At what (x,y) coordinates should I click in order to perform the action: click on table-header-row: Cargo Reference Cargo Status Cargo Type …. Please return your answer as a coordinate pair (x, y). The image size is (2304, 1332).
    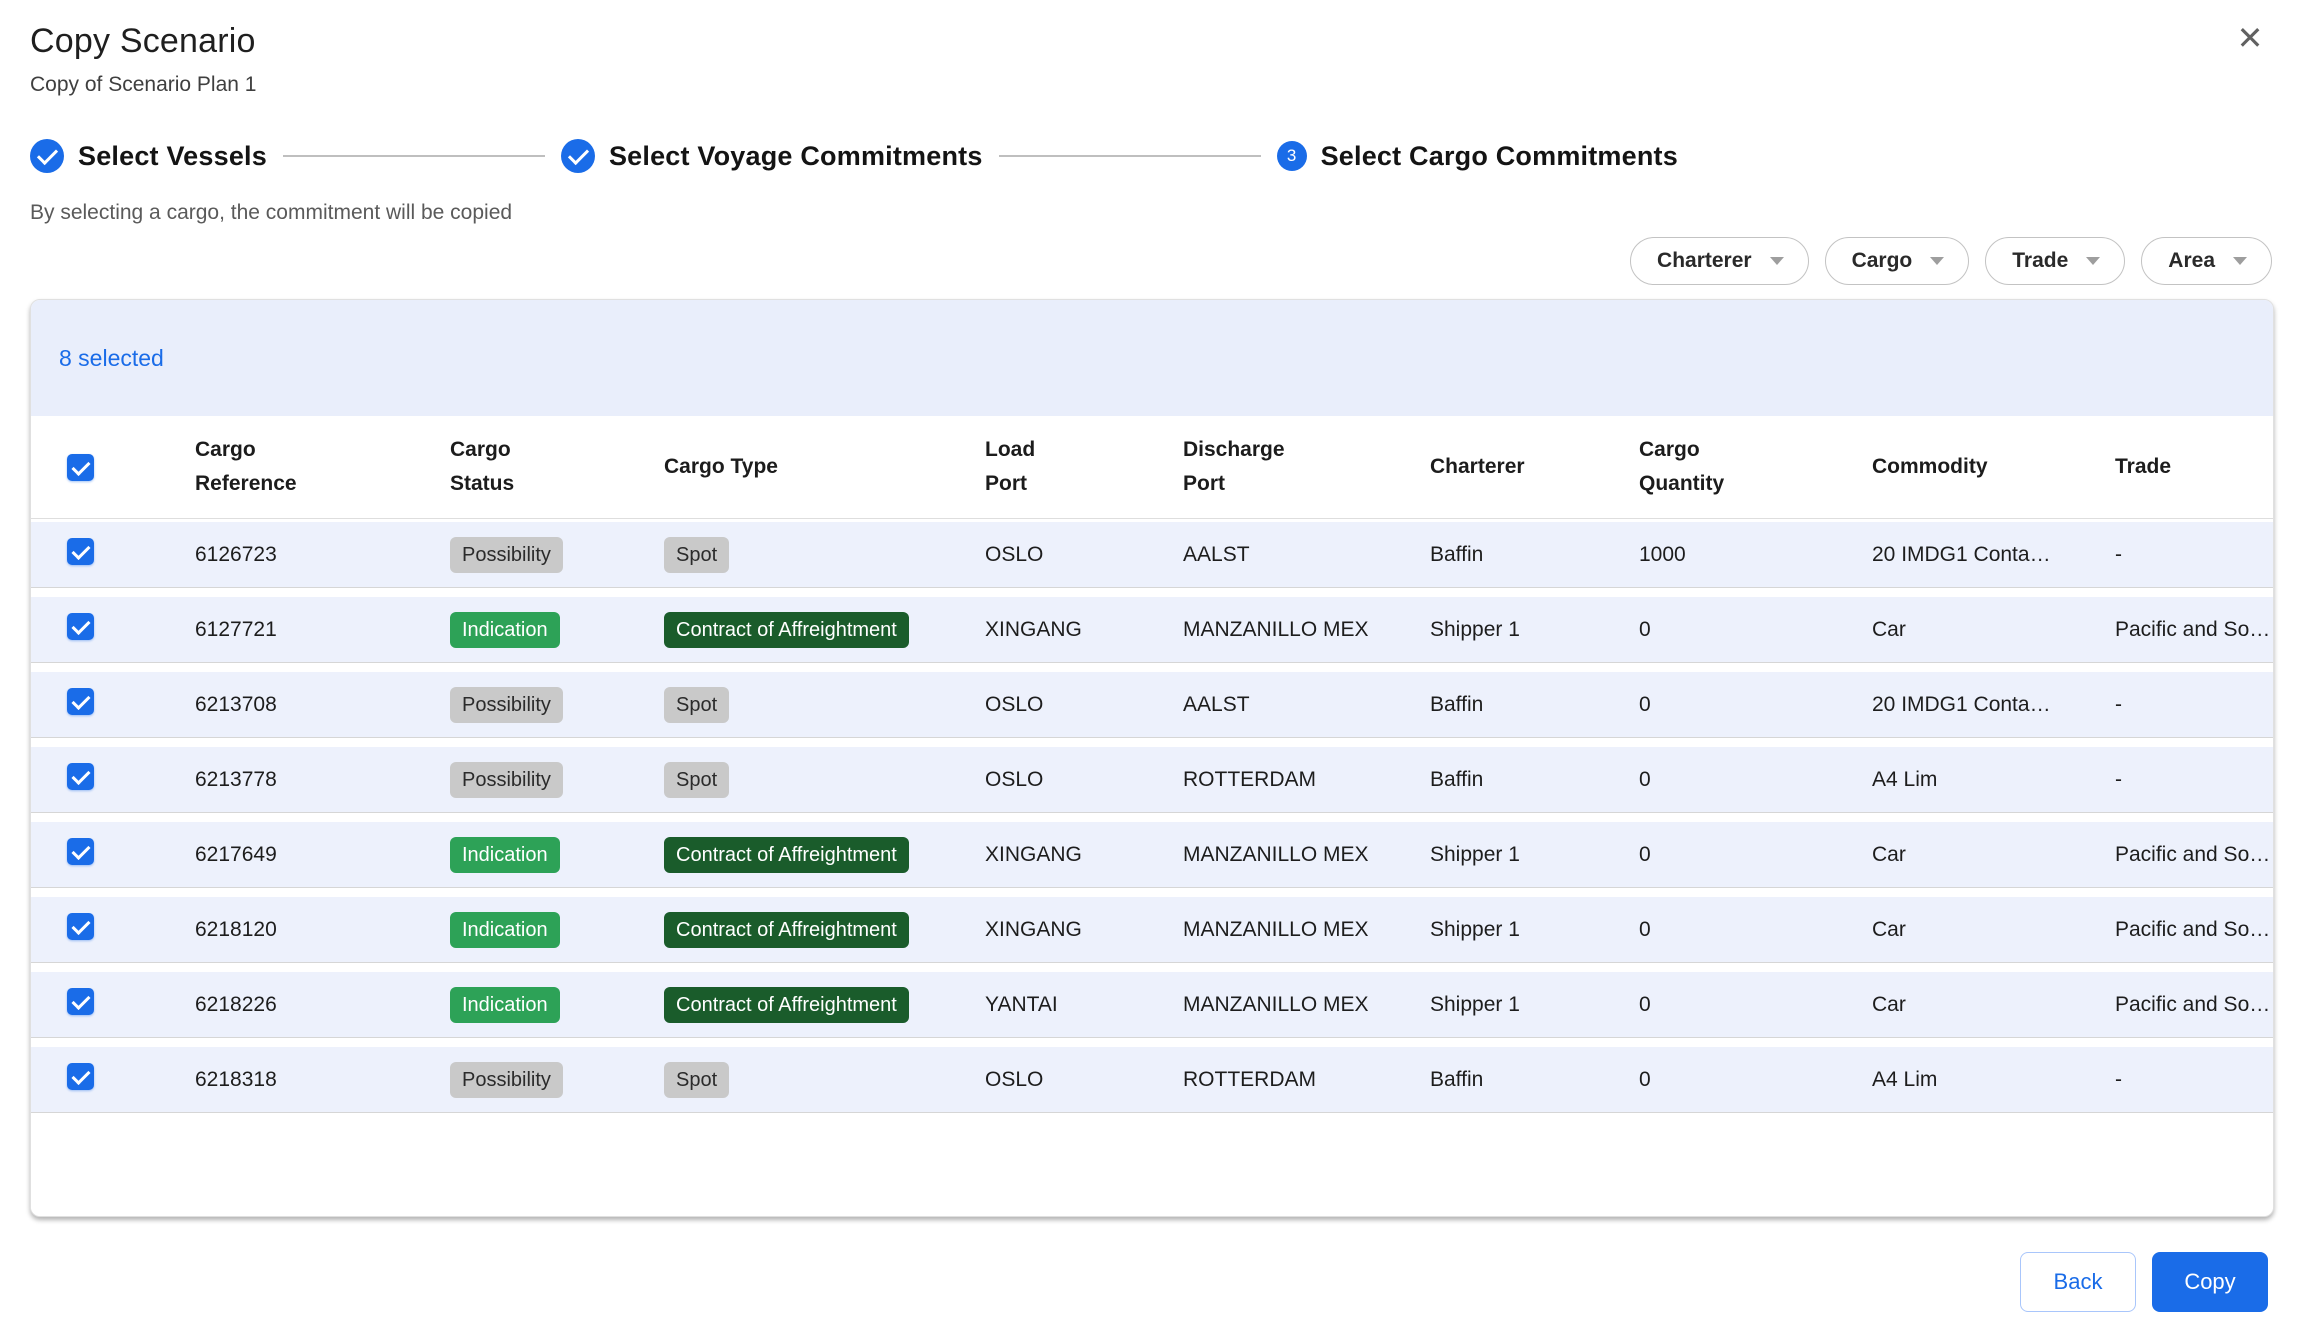
    Looking at the image, I should click on (1152, 467).